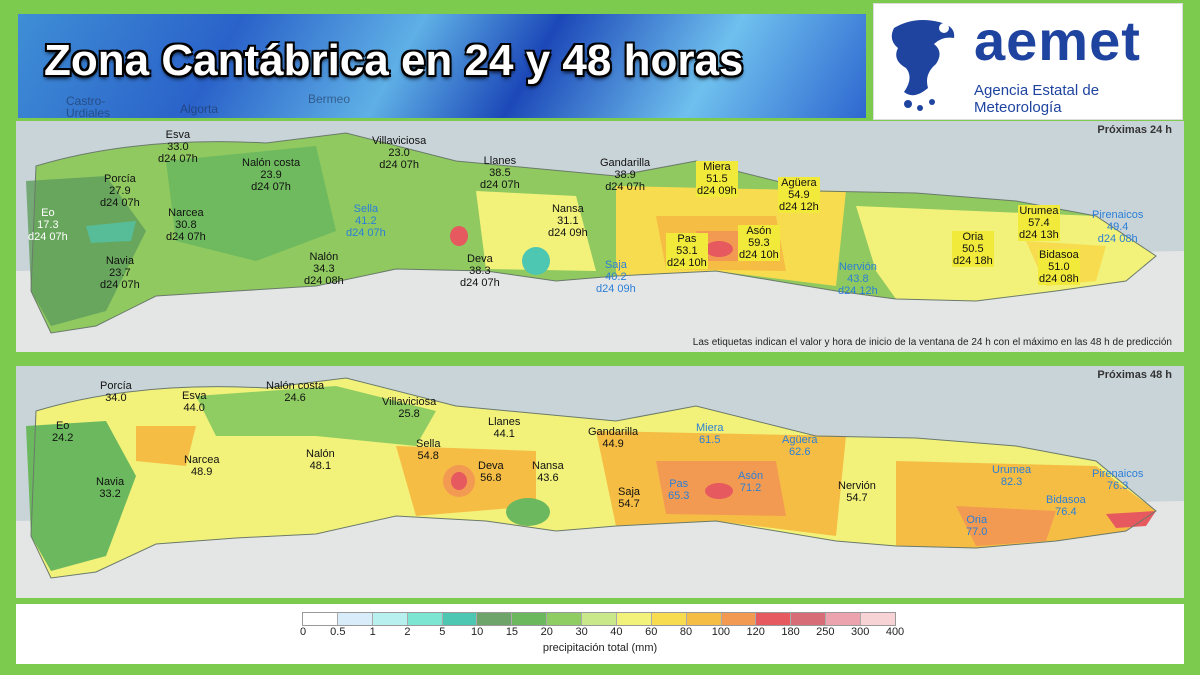 The image size is (1200, 675). Describe the element at coordinates (120, 273) in the screenshot. I see `basin-label-navia: Navia 23.7 d24 07h` at that location.